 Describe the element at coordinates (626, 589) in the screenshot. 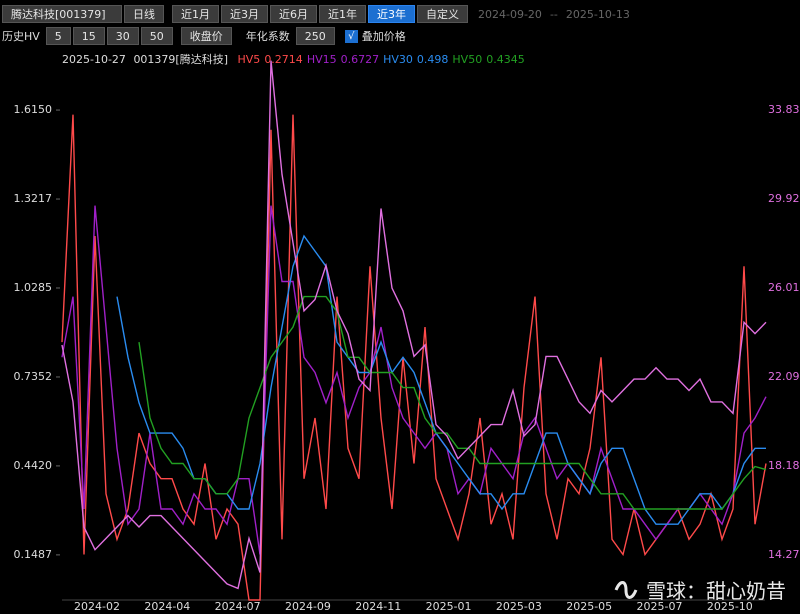

I see `logo` at that location.